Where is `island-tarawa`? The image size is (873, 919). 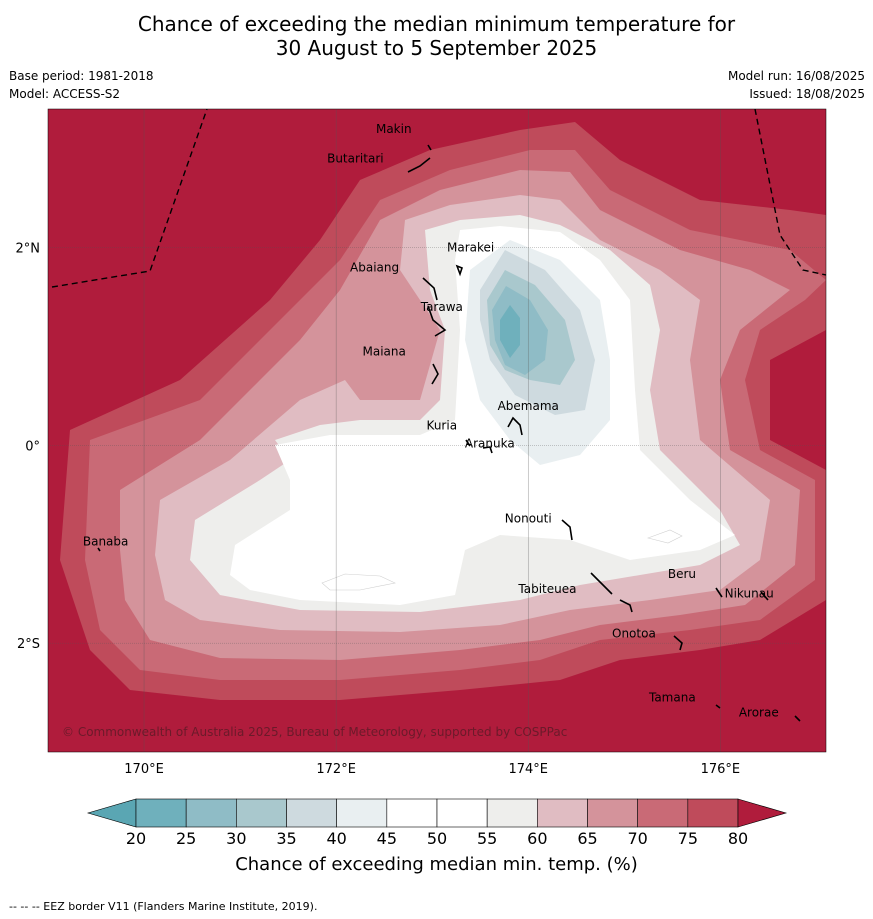
island-tarawa is located at coordinates (437, 321).